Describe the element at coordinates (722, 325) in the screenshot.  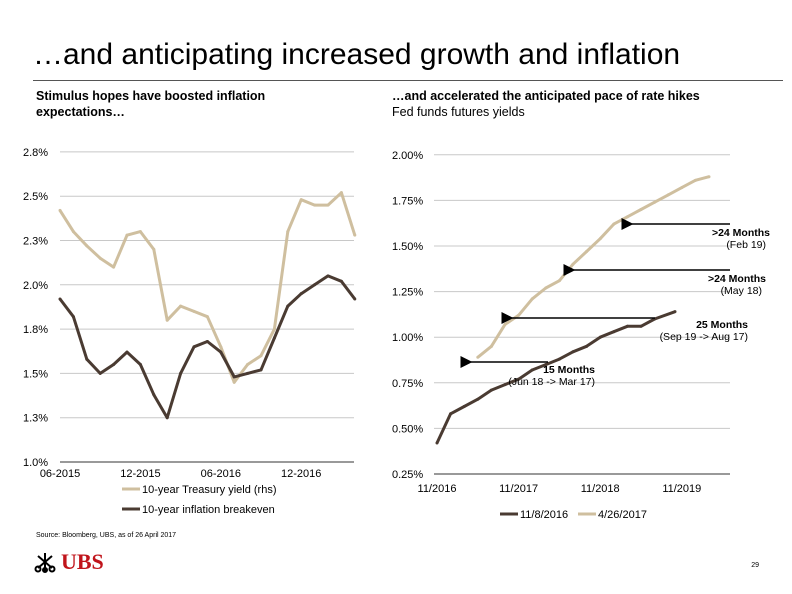
I see `annotation-label: 25 Months` at that location.